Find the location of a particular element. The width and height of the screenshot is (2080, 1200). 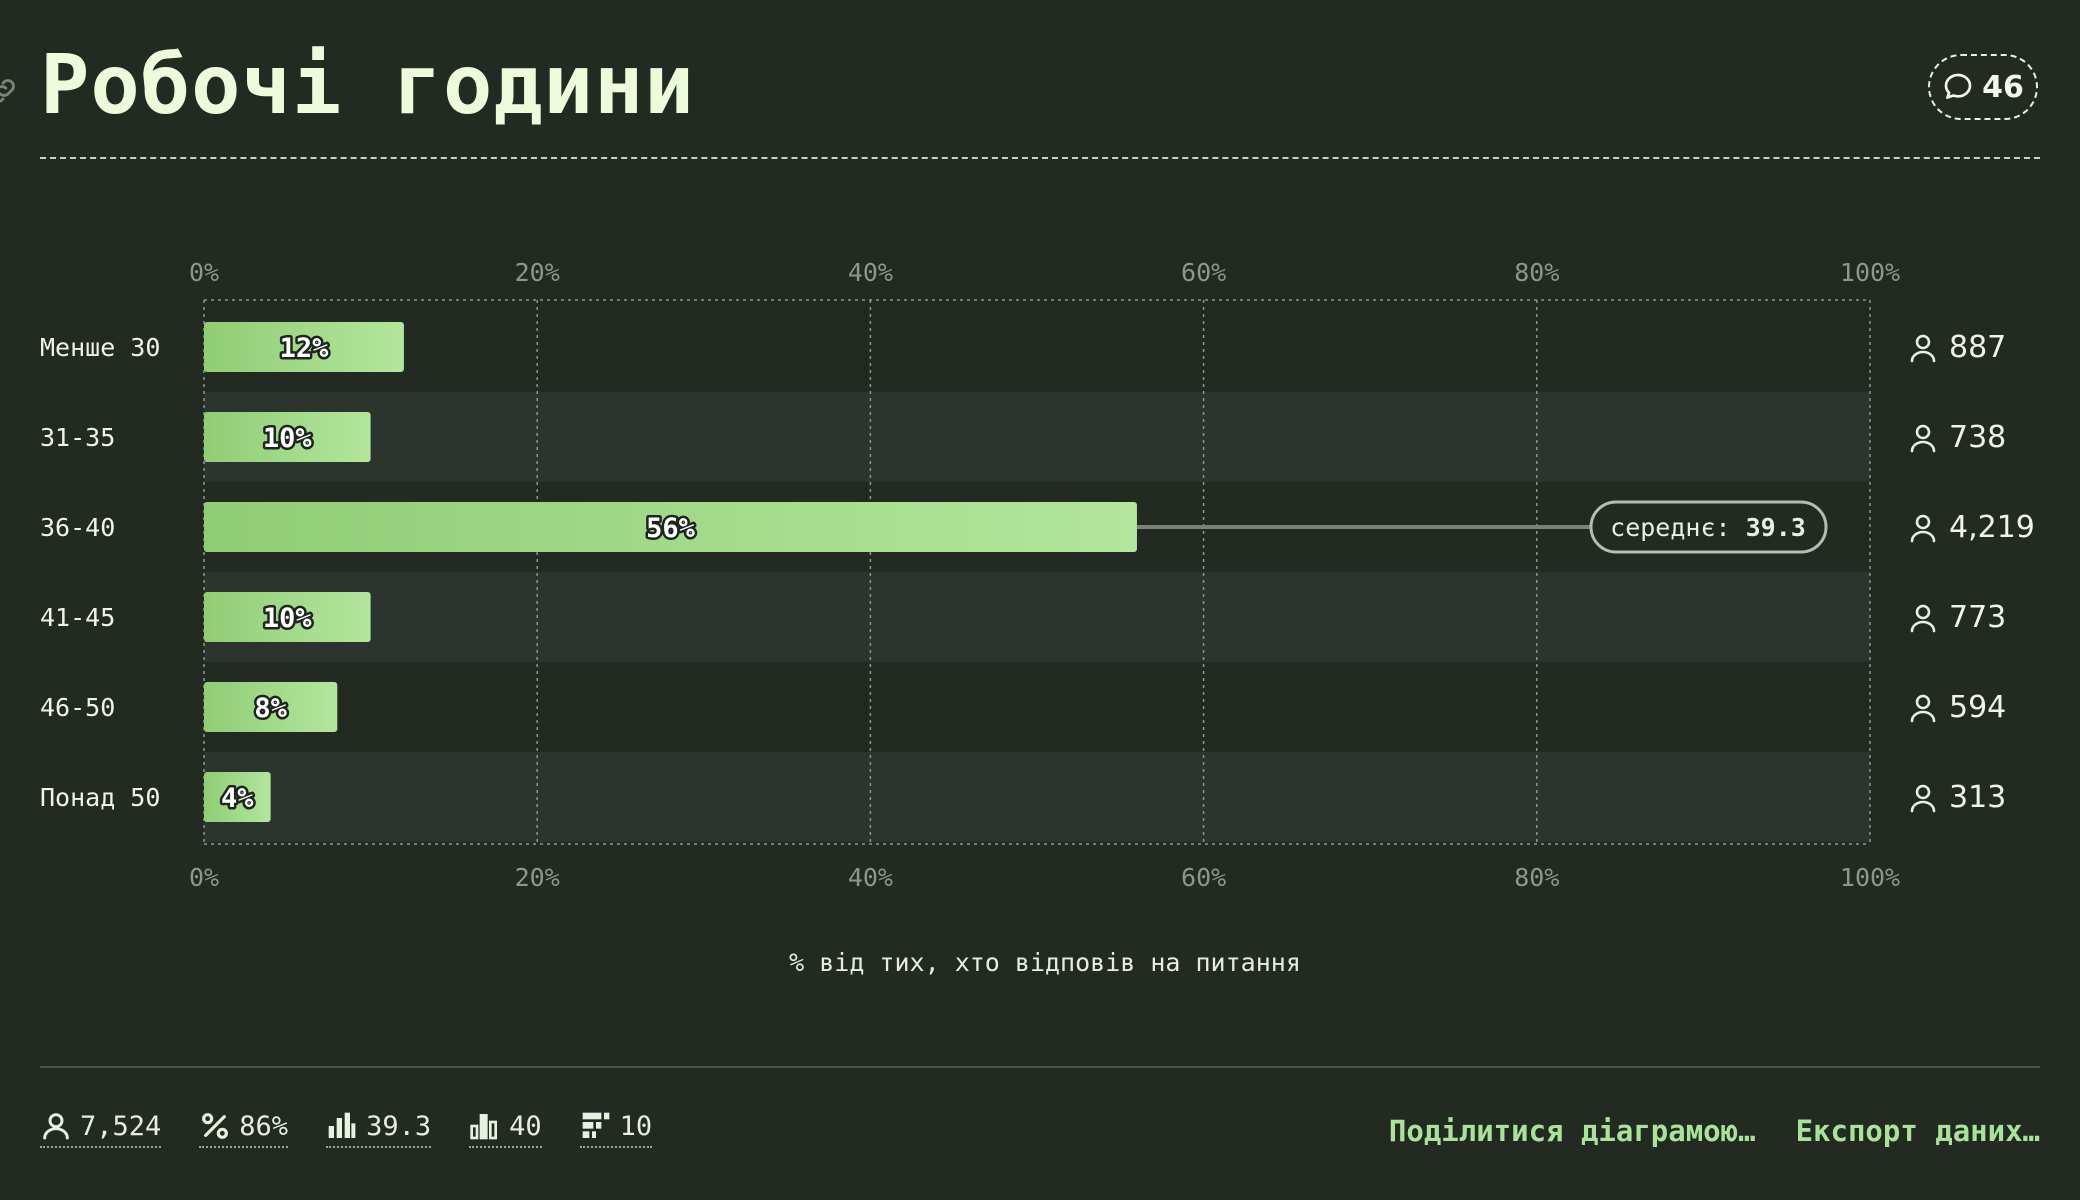

options-icon is located at coordinates (595, 1125).